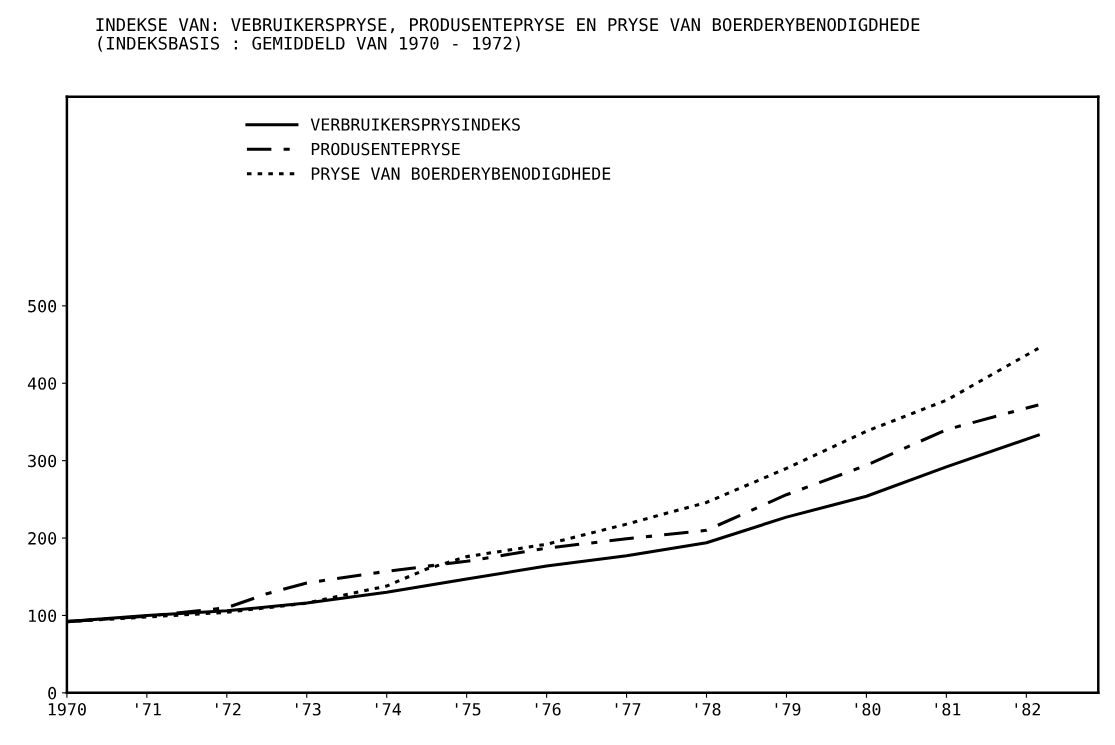 Image resolution: width=1115 pixels, height=745 pixels. Describe the element at coordinates (468, 709) in the screenshot. I see `x-tick-label: '75` at that location.